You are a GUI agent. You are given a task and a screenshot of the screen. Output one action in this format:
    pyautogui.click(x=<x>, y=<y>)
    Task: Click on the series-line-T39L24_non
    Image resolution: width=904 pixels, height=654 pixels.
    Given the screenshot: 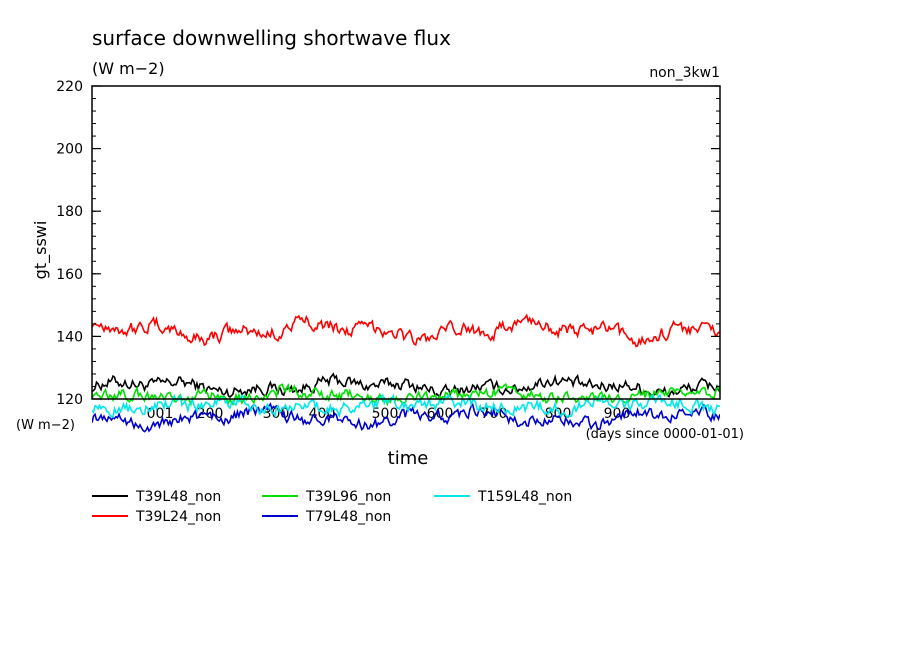 What is the action you would take?
    pyautogui.click(x=406, y=330)
    